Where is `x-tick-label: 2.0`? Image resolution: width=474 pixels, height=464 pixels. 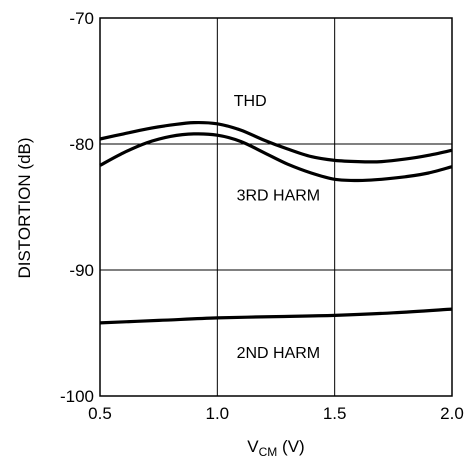 x-tick-label: 2.0 is located at coordinates (452, 413).